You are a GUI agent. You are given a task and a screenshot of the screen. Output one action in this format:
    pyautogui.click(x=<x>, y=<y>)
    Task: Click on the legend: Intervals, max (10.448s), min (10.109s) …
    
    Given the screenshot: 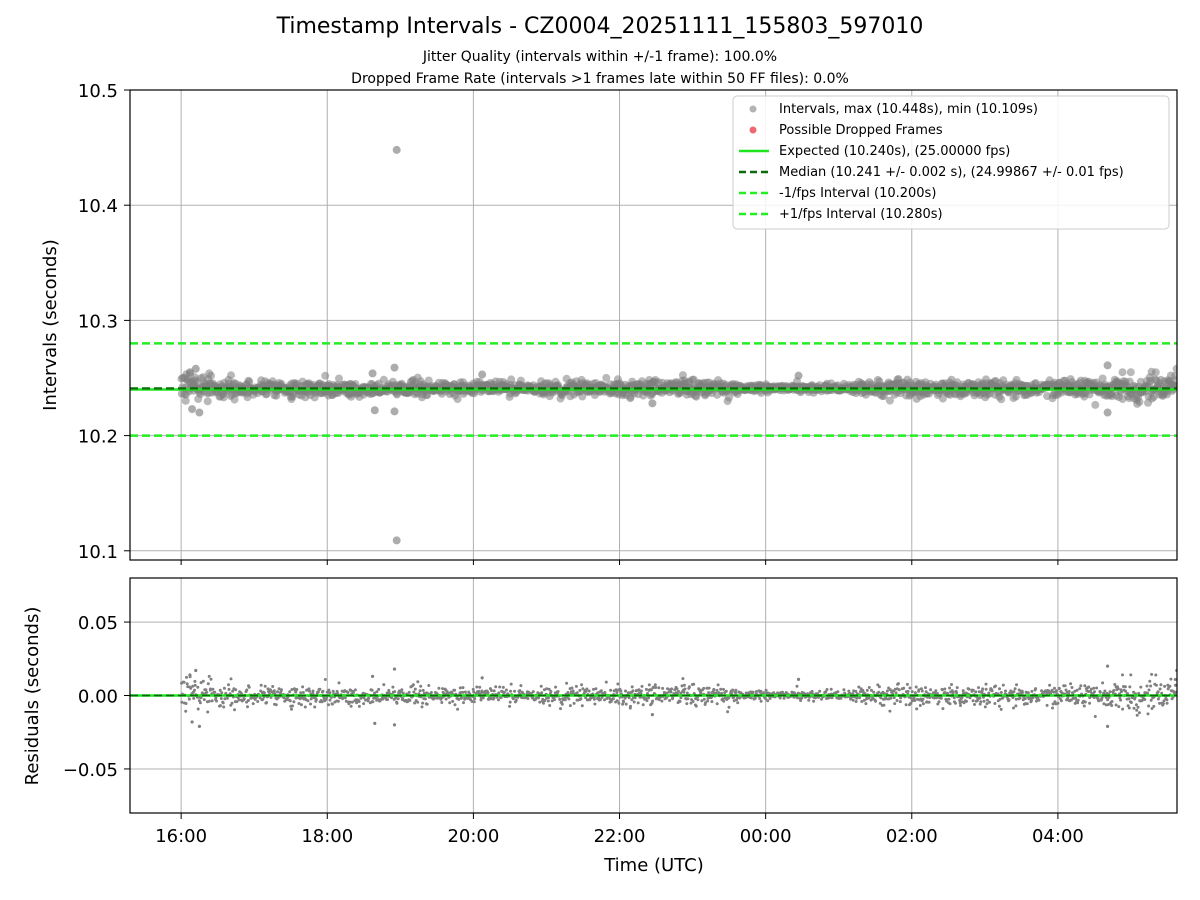 What is the action you would take?
    pyautogui.click(x=951, y=162)
    